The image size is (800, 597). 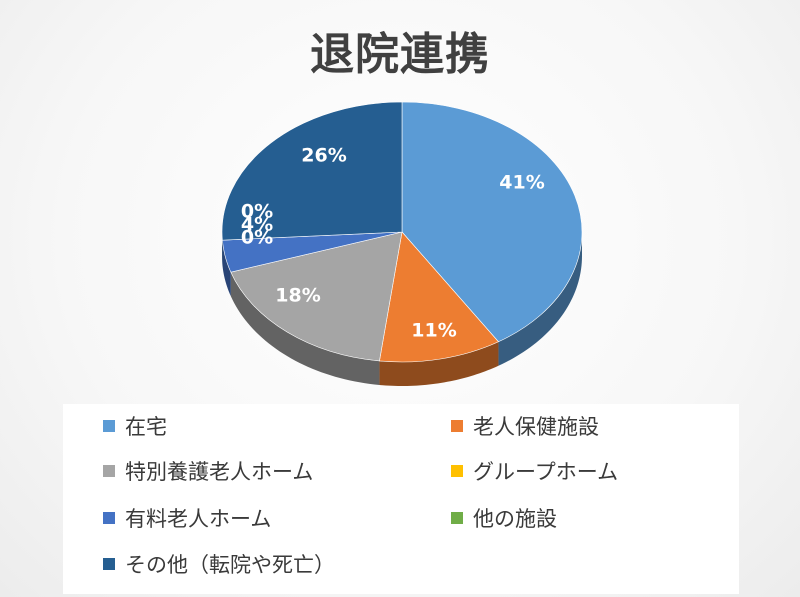 What do you see at coordinates (433, 331) in the screenshot?
I see `data-label-1: 11%` at bounding box center [433, 331].